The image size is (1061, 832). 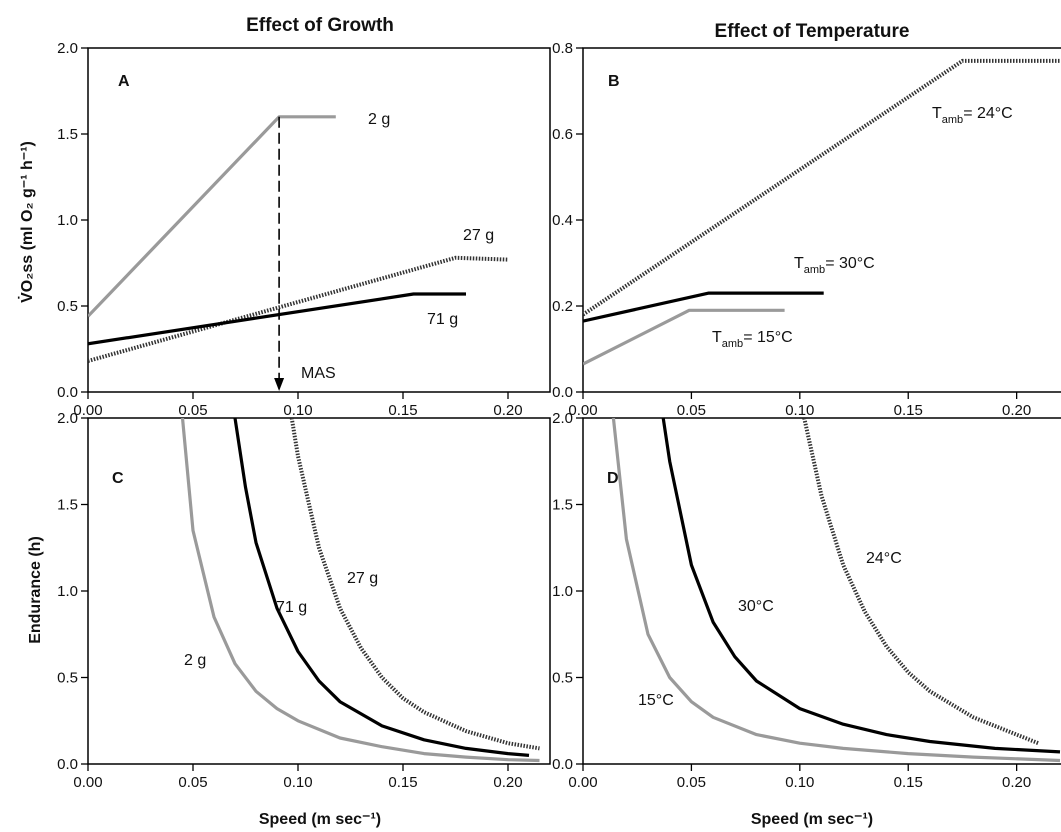 What do you see at coordinates (562, 48) in the screenshot?
I see `panel-b-ytick-label: 0.8` at bounding box center [562, 48].